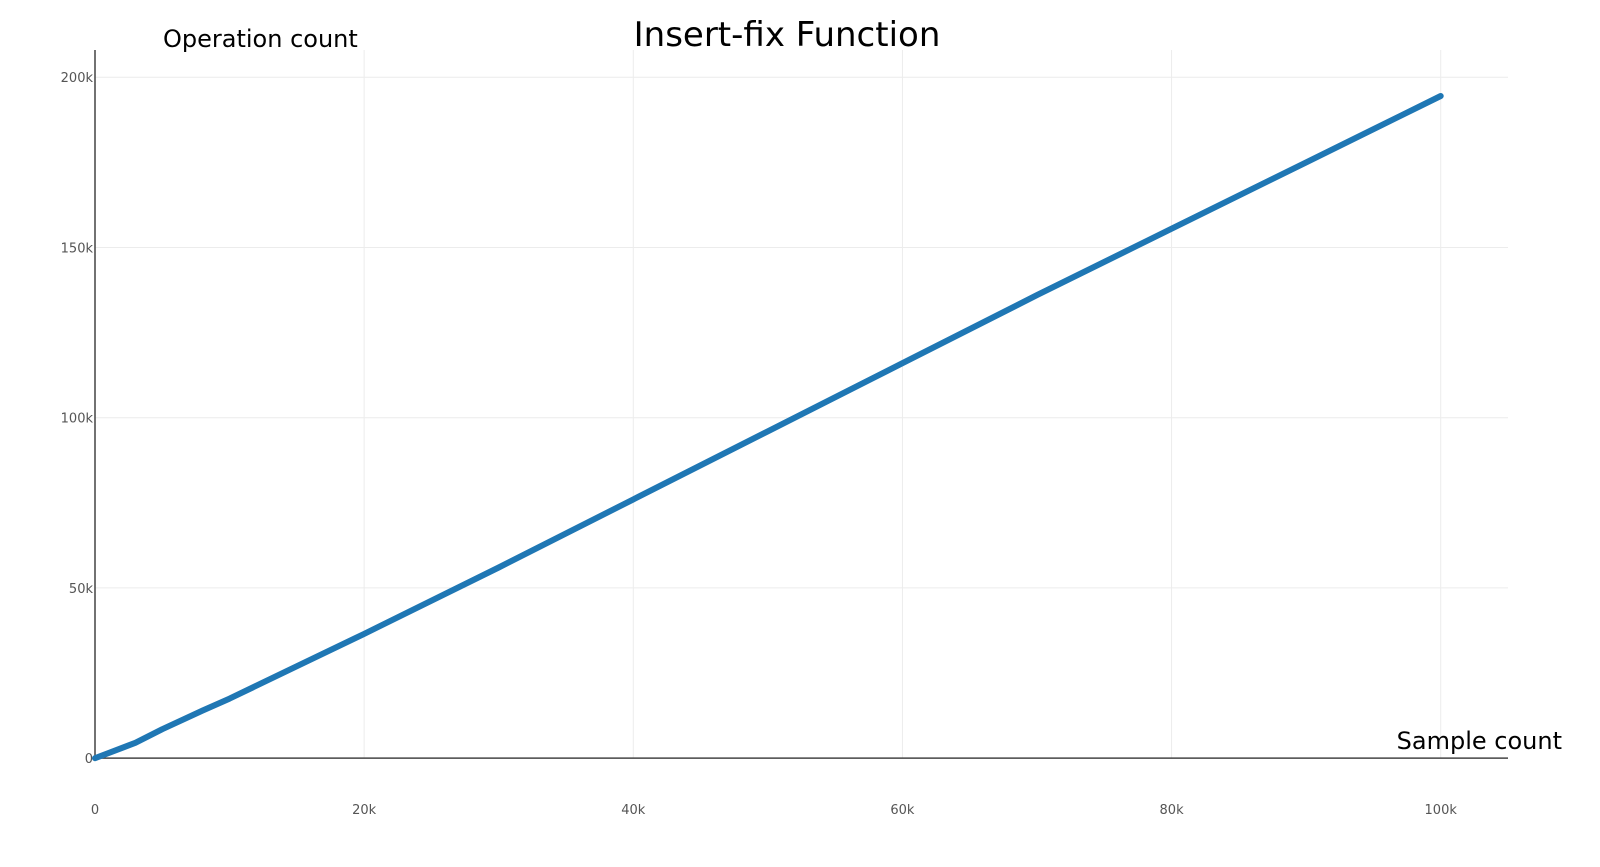 The height and width of the screenshot is (867, 1600). What do you see at coordinates (89, 759) in the screenshot?
I see `y-tick-label: 0` at bounding box center [89, 759].